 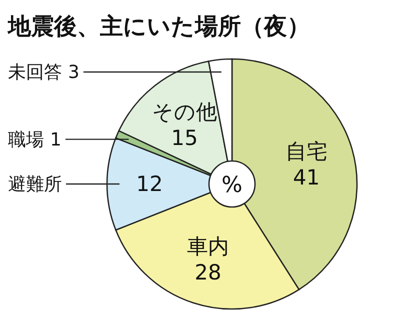 I want to click on label-slice: その他 15, so click(x=184, y=125).